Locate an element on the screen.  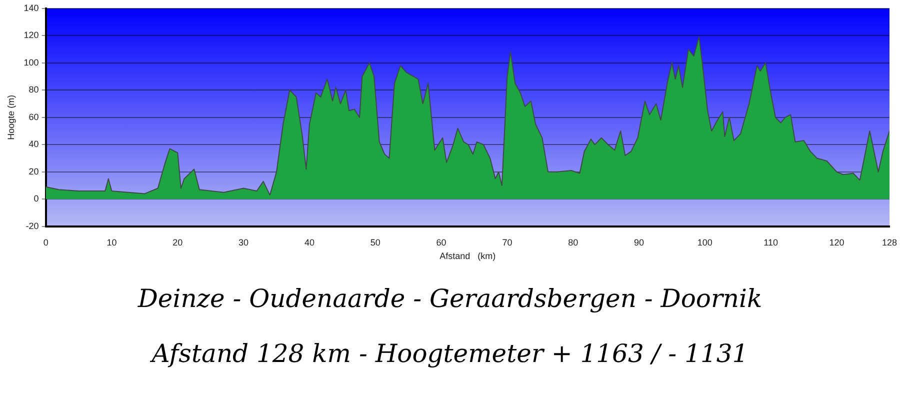
x-tick-label: 60 is located at coordinates (441, 242).